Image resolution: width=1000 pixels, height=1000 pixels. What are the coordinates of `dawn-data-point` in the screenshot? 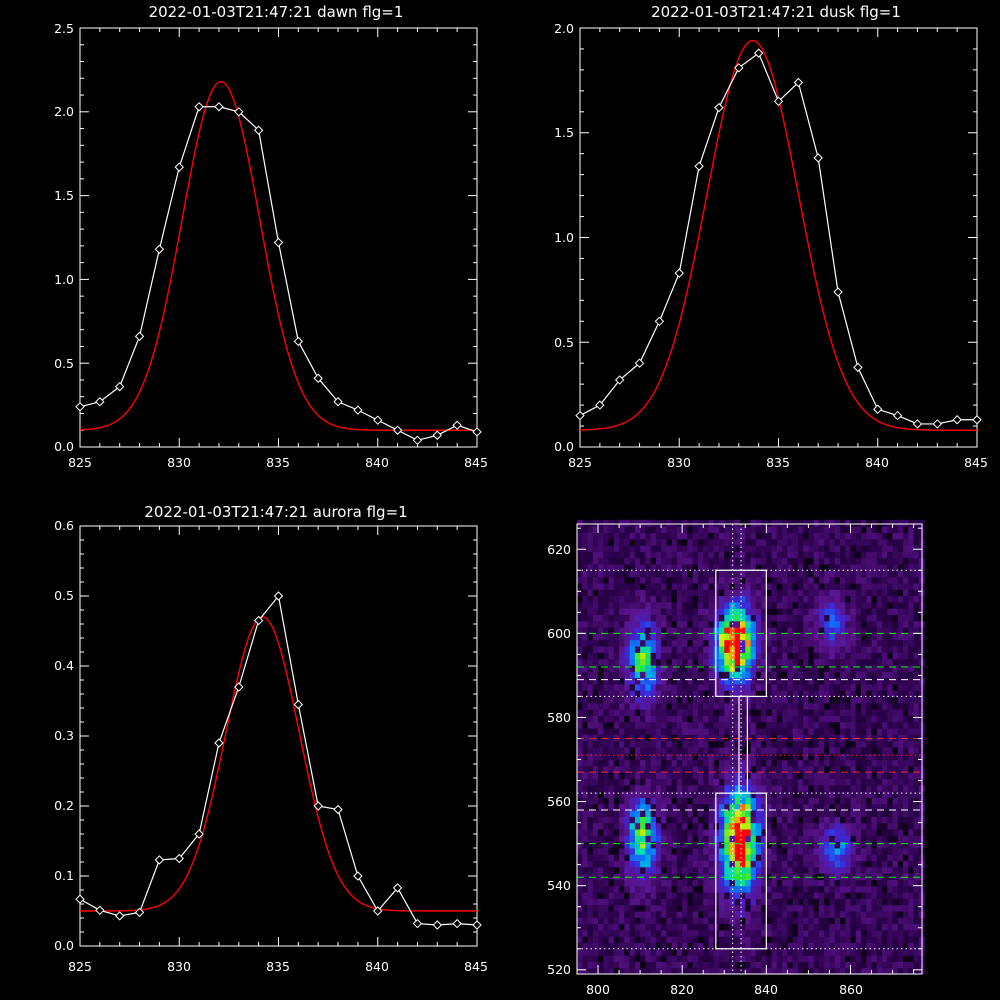 It's located at (437, 435).